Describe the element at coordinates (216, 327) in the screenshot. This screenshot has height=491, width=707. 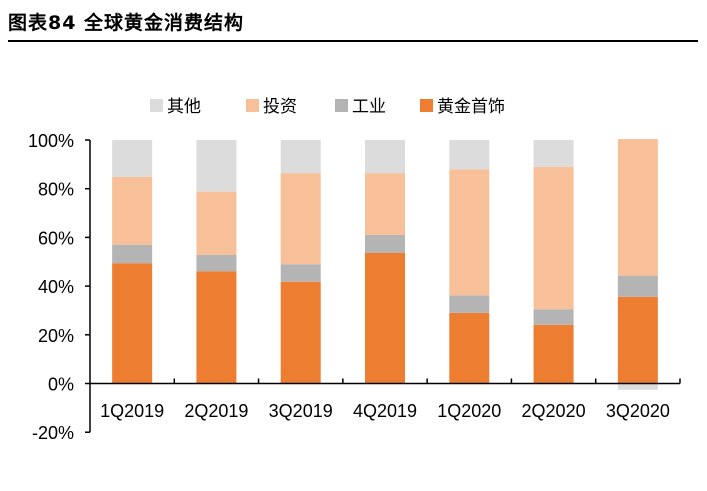
I see `bar-segment-2Q2019-黄金首饰` at that location.